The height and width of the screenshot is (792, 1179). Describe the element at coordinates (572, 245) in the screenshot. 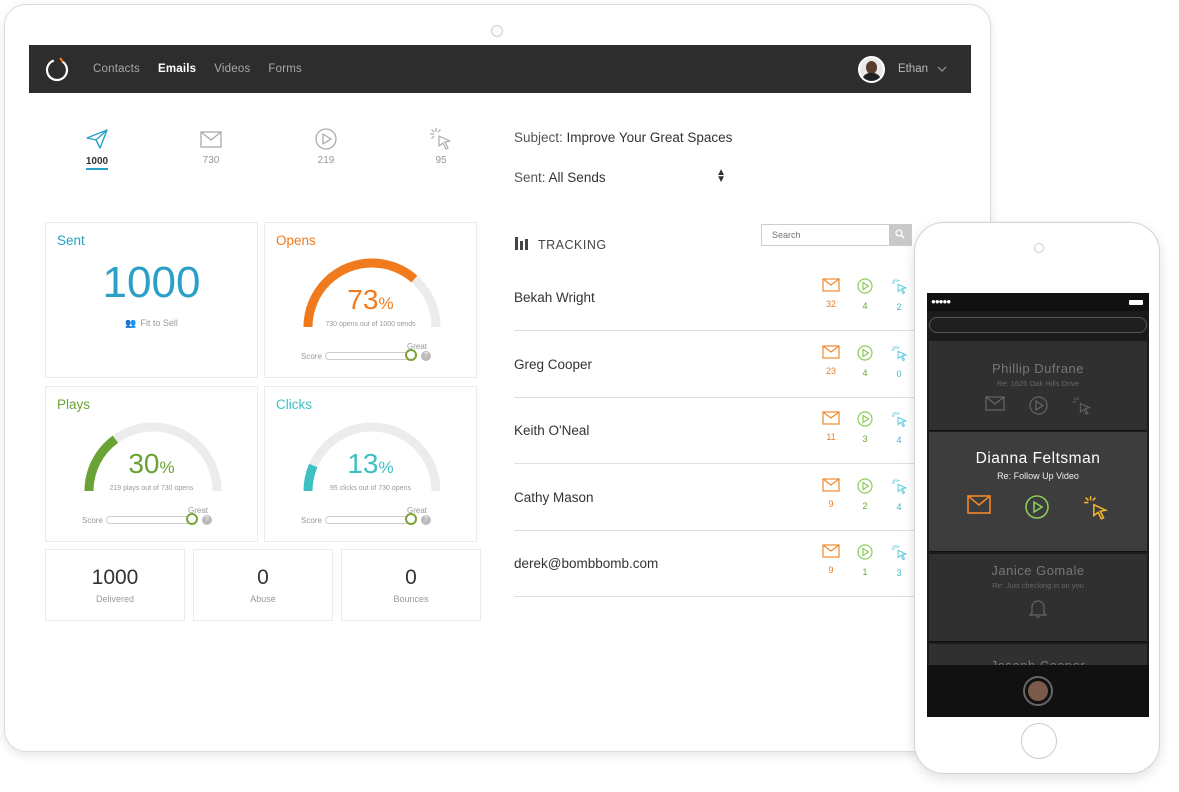

I see `tracking-title: TRACKING` at that location.